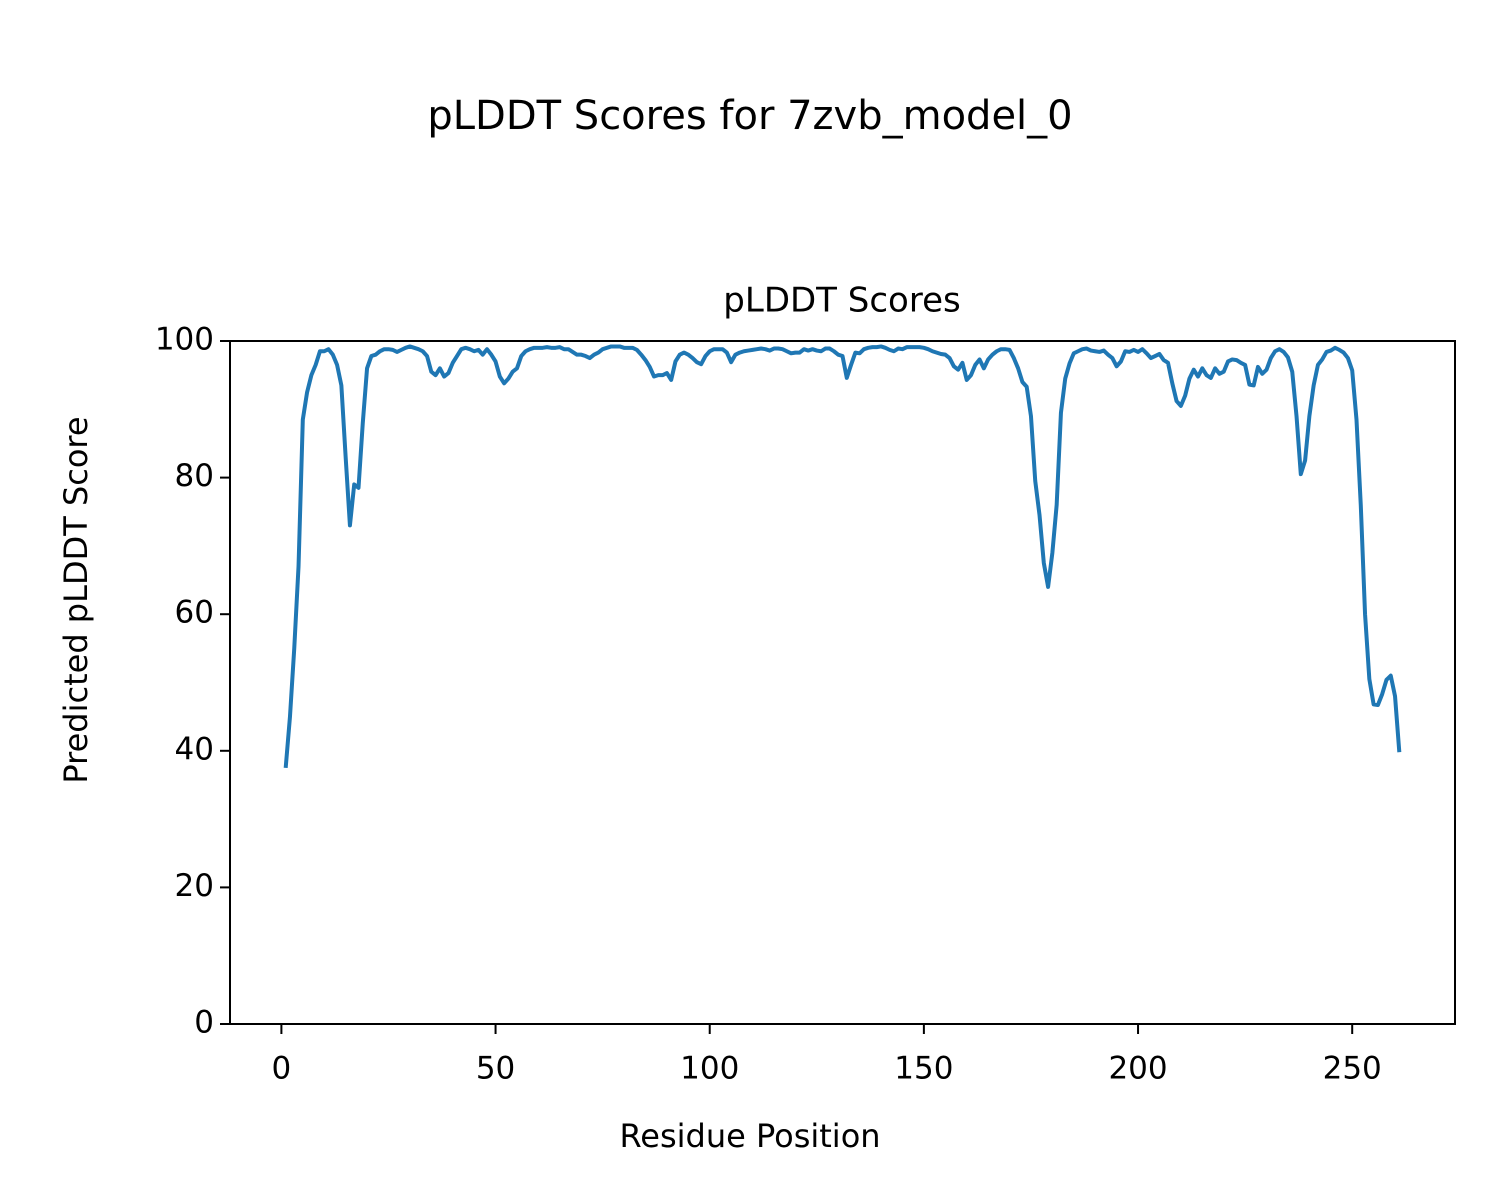  Describe the element at coordinates (282, 1069) in the screenshot. I see `x-tick-label: 0` at that location.